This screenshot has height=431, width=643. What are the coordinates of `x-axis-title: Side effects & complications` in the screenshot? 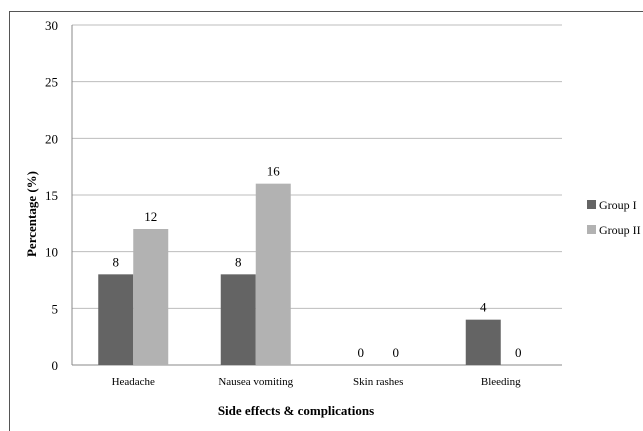 It's located at (296, 410).